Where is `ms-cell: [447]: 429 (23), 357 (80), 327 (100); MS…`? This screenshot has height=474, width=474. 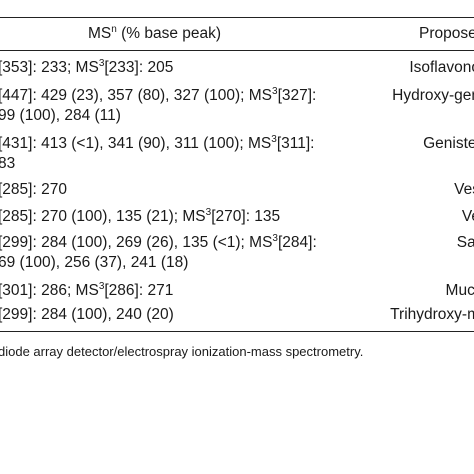 ms-cell: [447]: 429 (23), 357 (80), 327 (100); MS… is located at coordinates (158, 94).